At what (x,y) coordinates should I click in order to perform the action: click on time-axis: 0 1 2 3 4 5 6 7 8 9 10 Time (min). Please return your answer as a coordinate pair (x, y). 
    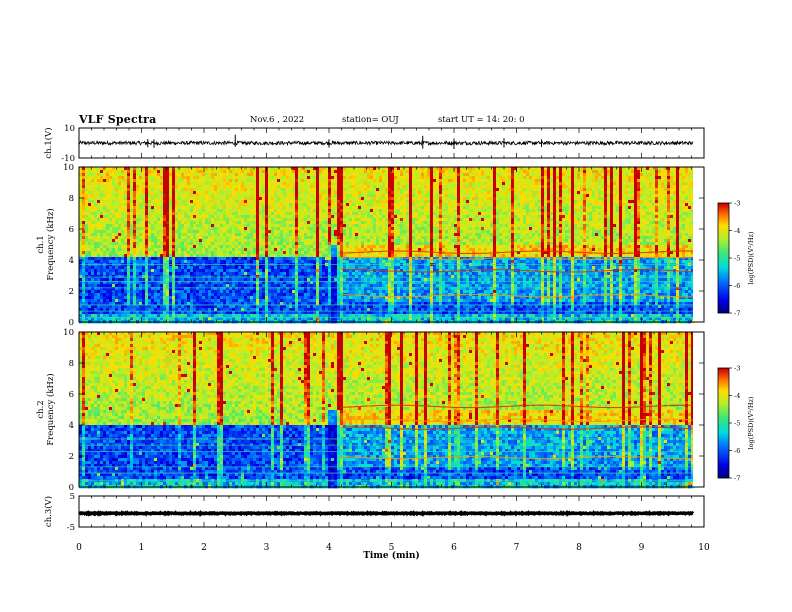
    Looking at the image, I should click on (393, 552).